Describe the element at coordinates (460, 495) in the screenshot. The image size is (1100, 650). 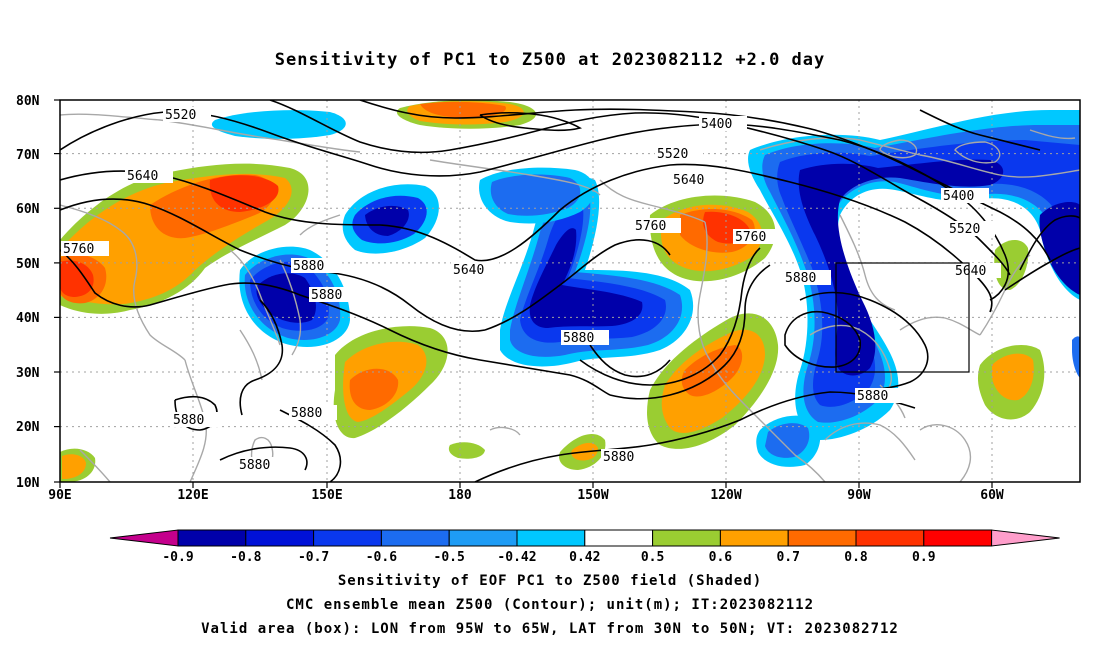
I see `lon-label: 180` at that location.